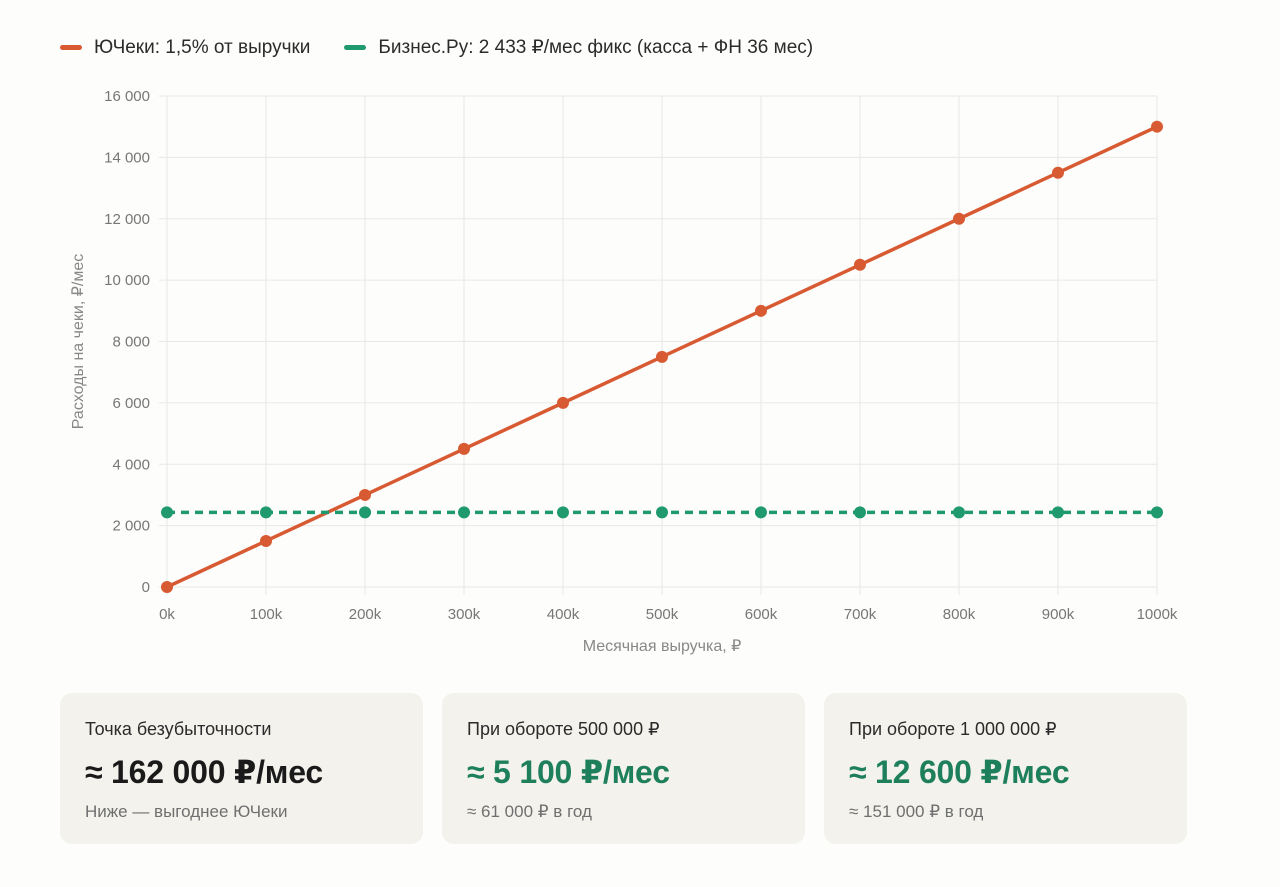  I want to click on y-axis-title: Расходы на чеки, ₽/мес, so click(78, 341).